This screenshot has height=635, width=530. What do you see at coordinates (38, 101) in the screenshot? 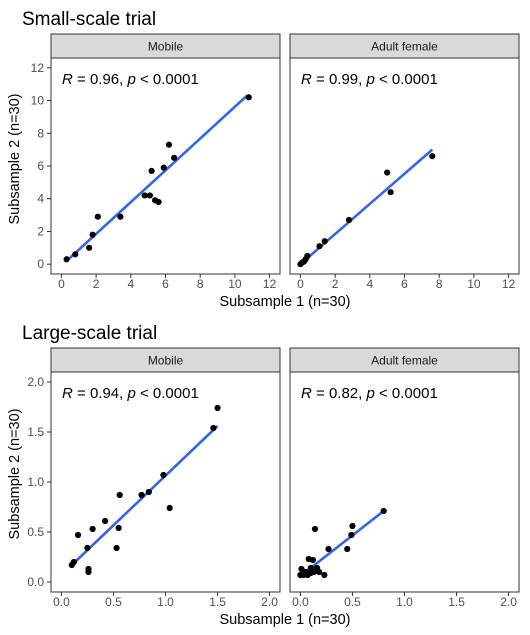
I see `y-tick-label: 10` at bounding box center [38, 101].